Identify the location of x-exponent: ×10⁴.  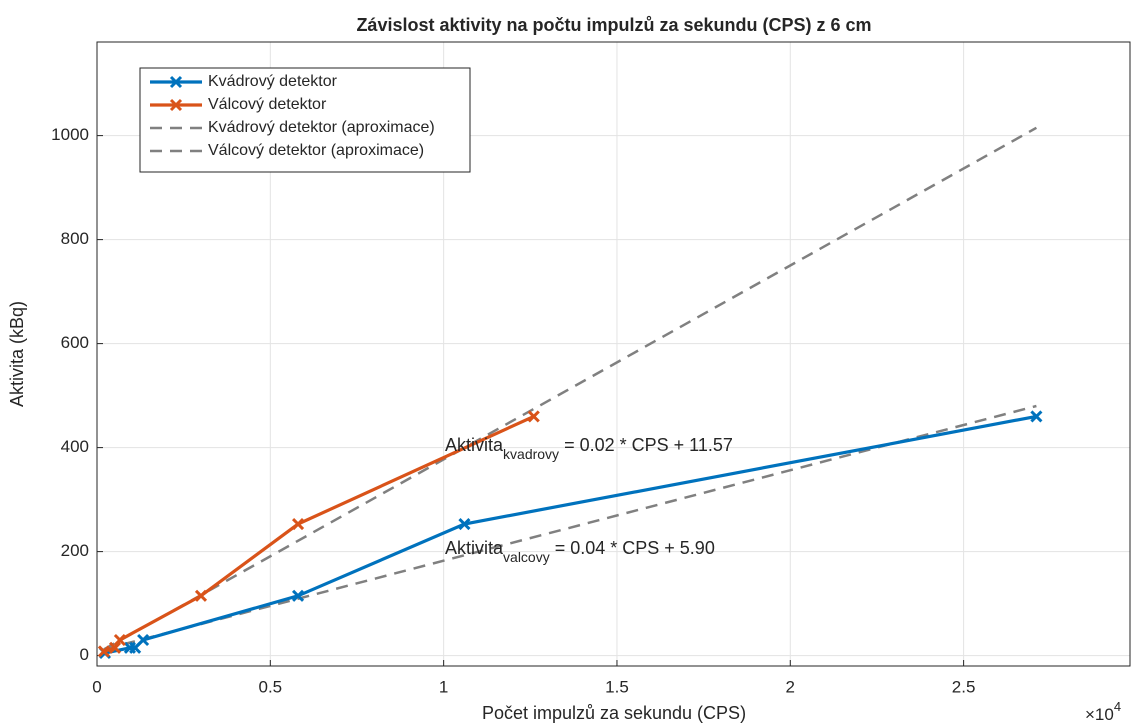
(1103, 711).